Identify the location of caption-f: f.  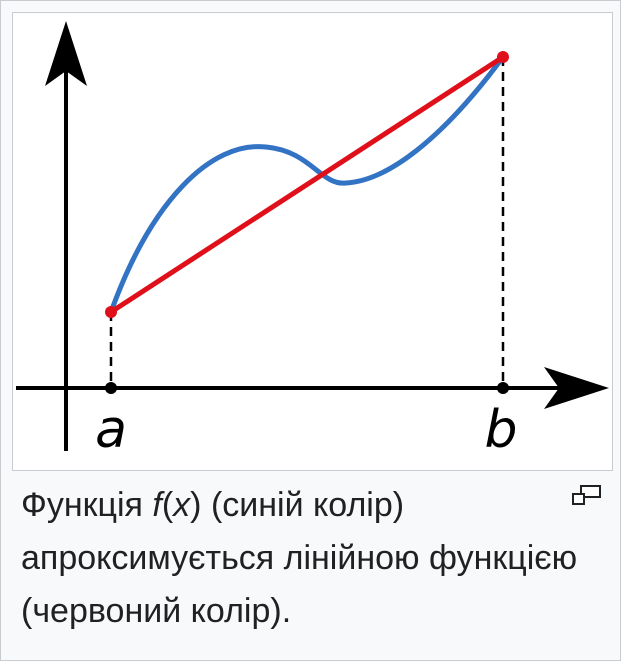
(157, 505).